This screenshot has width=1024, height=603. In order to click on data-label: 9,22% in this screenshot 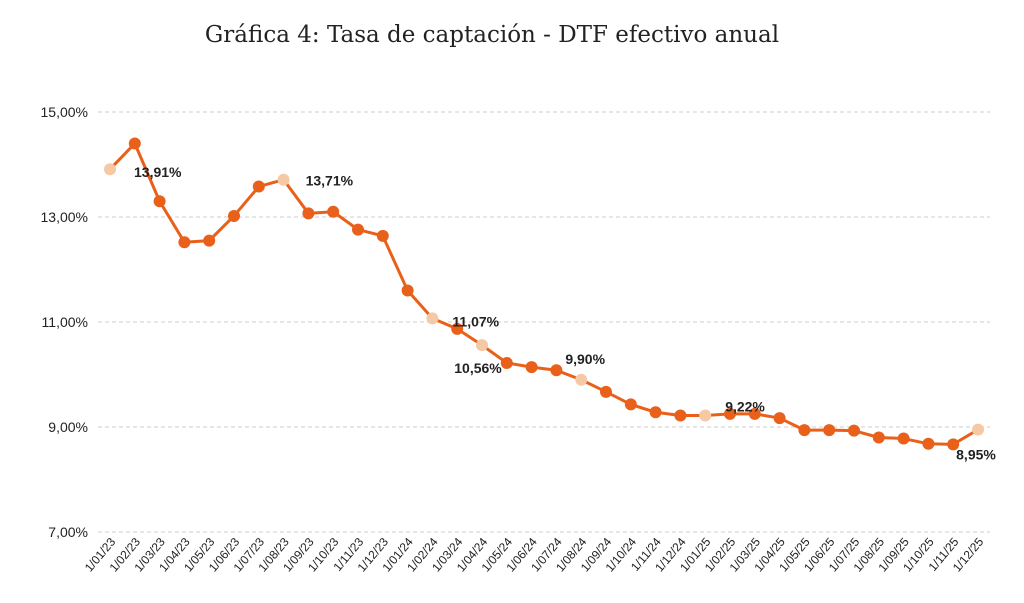, I will do `click(745, 406)`.